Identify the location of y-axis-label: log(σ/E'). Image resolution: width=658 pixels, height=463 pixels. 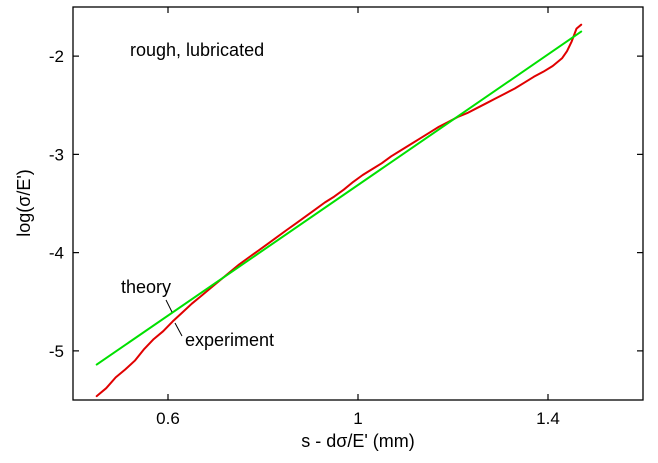
(24, 203).